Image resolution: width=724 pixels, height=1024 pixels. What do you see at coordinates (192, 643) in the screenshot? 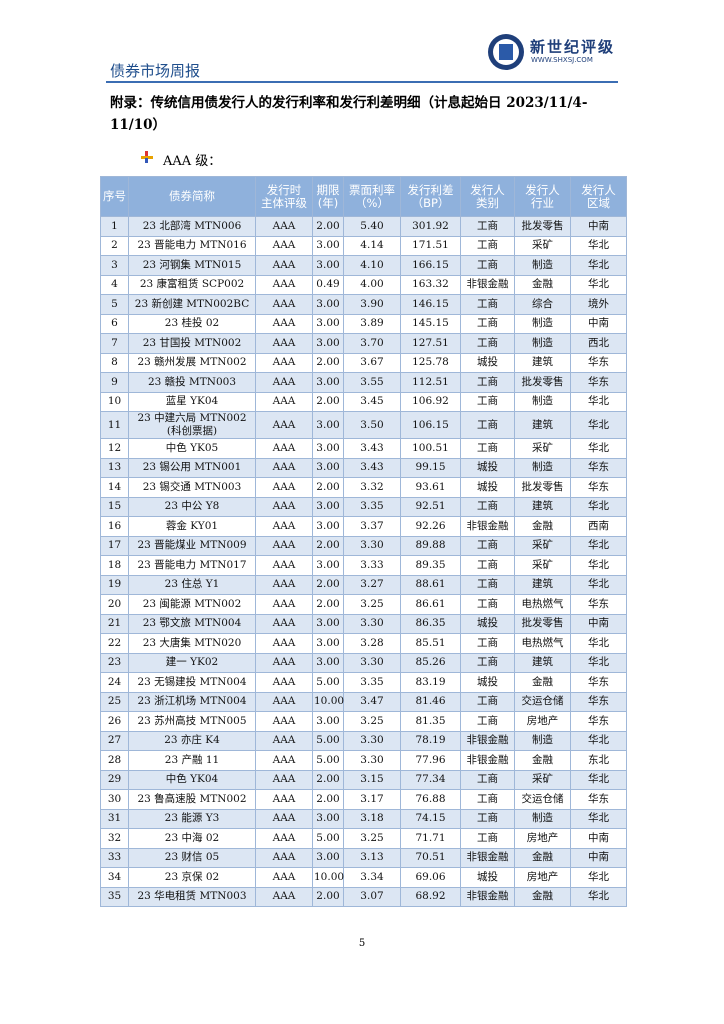
I see `table-cell: 23 大唐集 MTN020` at bounding box center [192, 643].